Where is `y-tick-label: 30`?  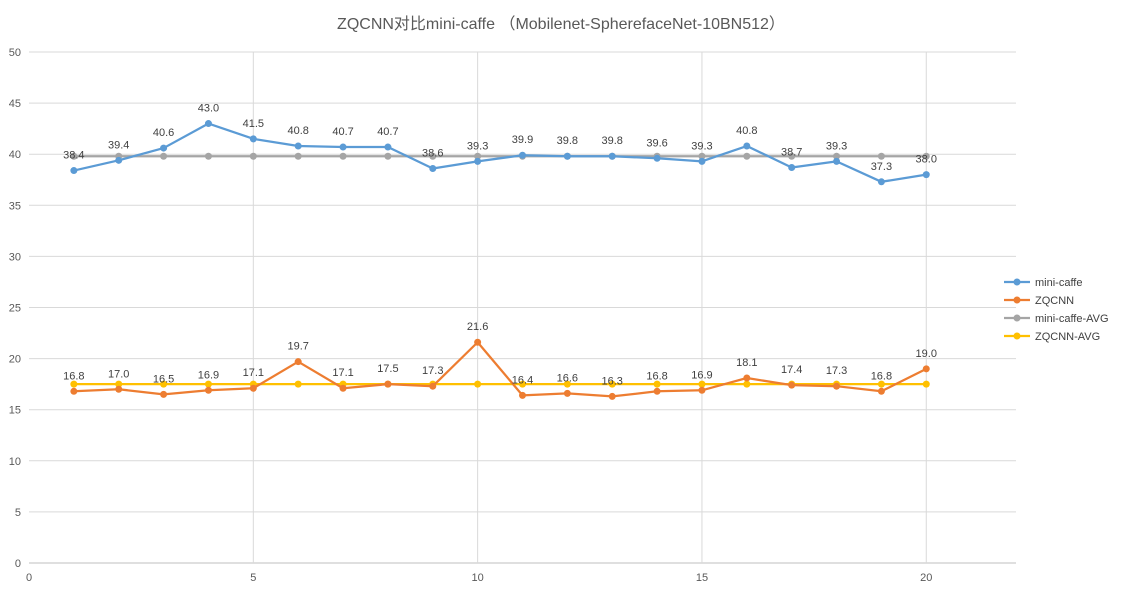 y-tick-label: 30 is located at coordinates (15, 257).